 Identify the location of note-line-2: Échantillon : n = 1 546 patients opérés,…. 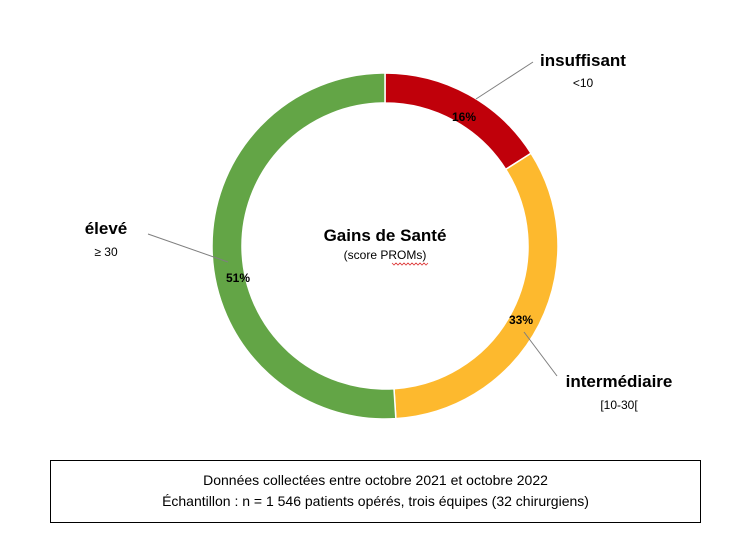
(375, 501).